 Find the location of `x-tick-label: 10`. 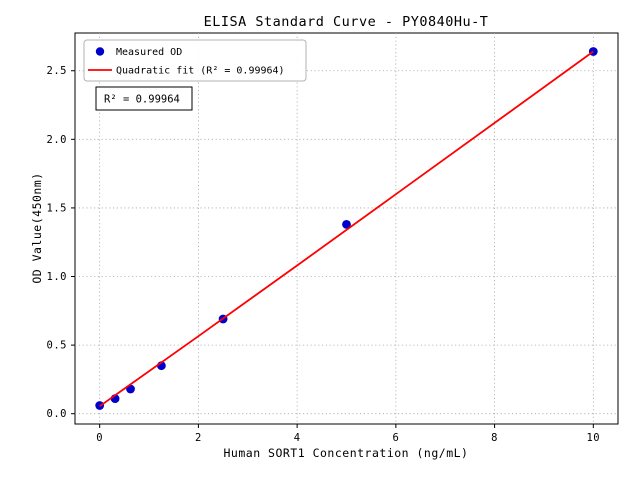

x-tick-label: 10 is located at coordinates (593, 438).